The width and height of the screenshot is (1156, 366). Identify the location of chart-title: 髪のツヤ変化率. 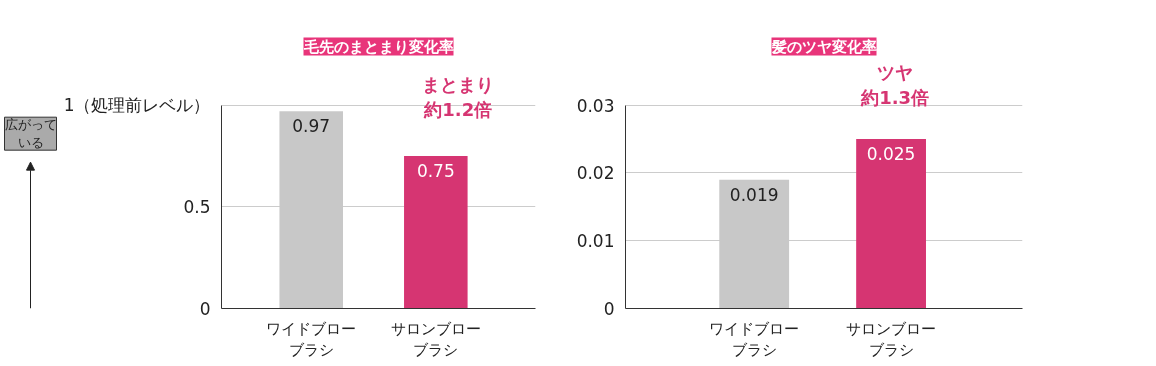
(823, 46).